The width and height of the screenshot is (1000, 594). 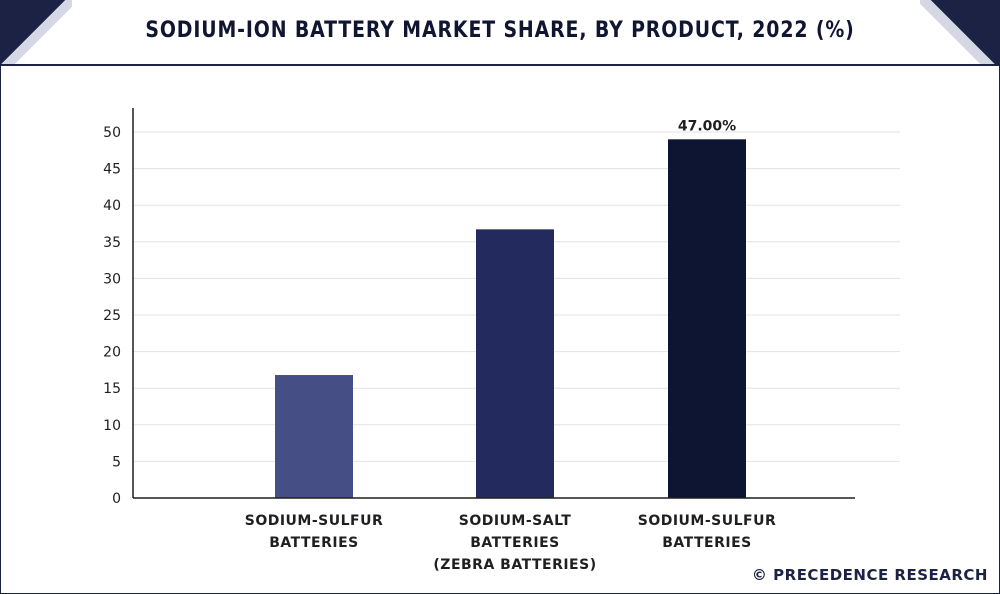 I want to click on x-category-label: SODIUM-SALT BATTERIES (ZEBRA BATTERIES), so click(x=515, y=543).